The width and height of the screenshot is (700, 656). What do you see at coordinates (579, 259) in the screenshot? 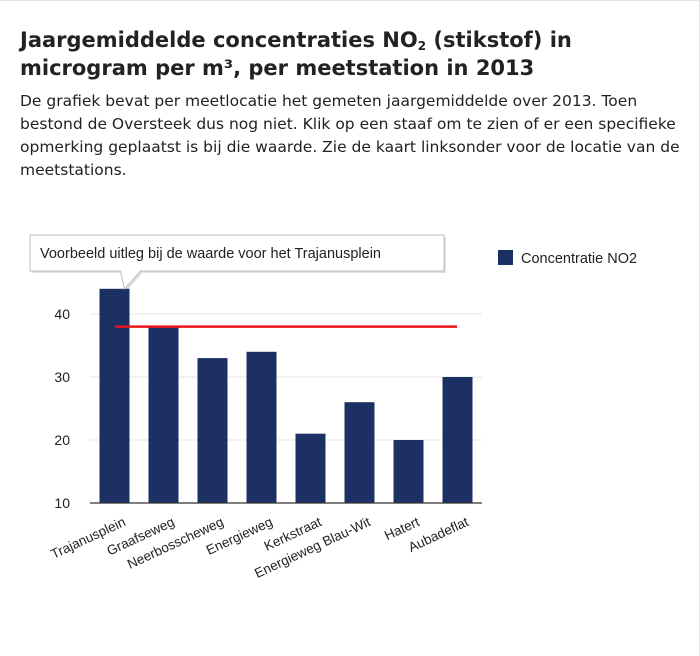
I see `legend-label: Concentratie NO2` at bounding box center [579, 259].